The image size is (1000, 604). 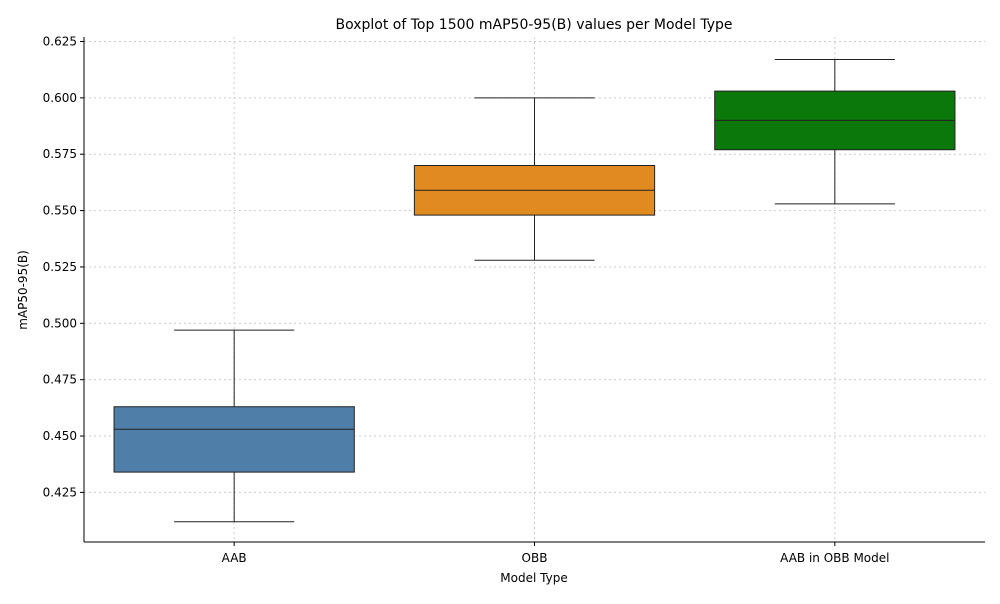 What do you see at coordinates (60, 42) in the screenshot?
I see `y-tick-label: 0.625` at bounding box center [60, 42].